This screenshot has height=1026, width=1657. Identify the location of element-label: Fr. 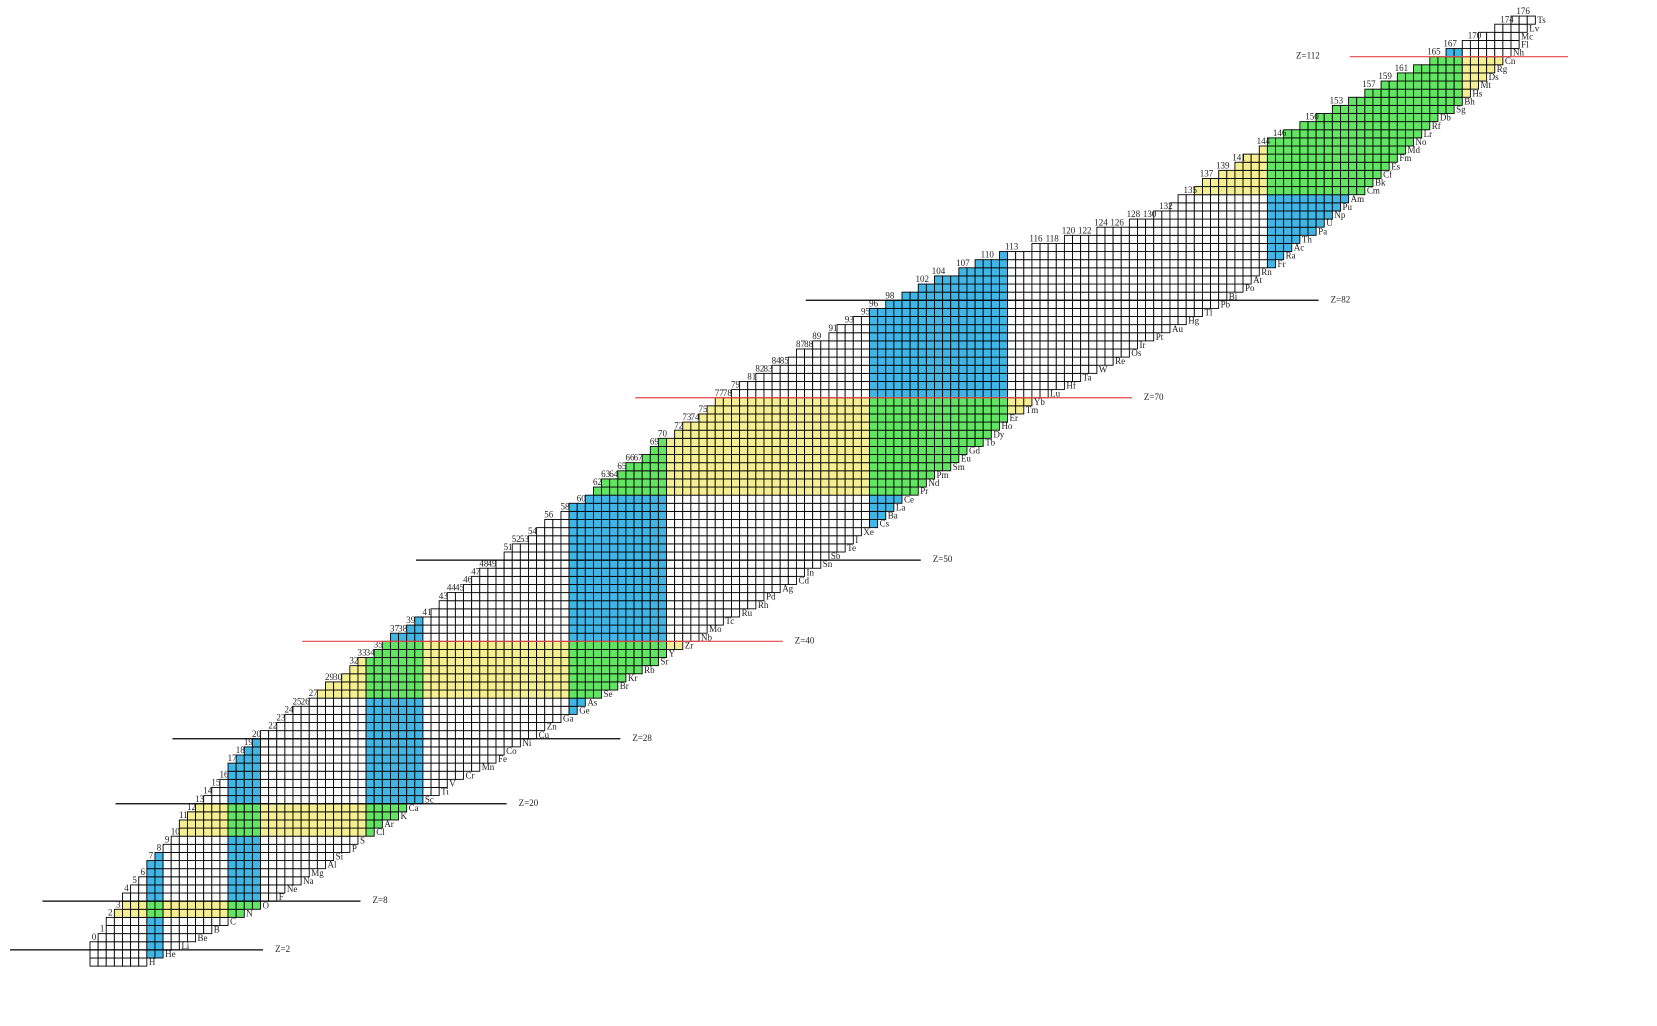
(1282, 264).